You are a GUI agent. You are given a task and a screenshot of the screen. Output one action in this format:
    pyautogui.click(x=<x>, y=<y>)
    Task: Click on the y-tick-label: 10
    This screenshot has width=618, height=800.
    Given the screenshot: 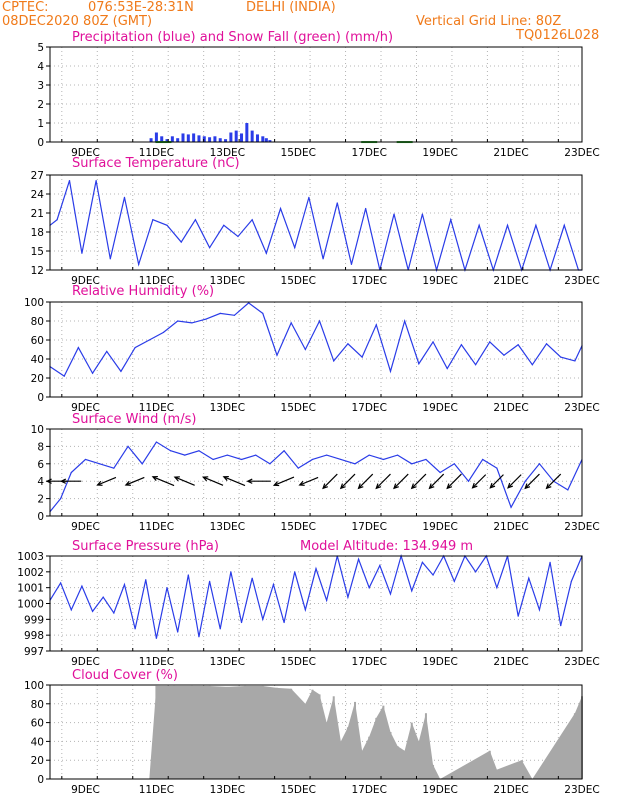 What is the action you would take?
    pyautogui.click(x=37, y=430)
    